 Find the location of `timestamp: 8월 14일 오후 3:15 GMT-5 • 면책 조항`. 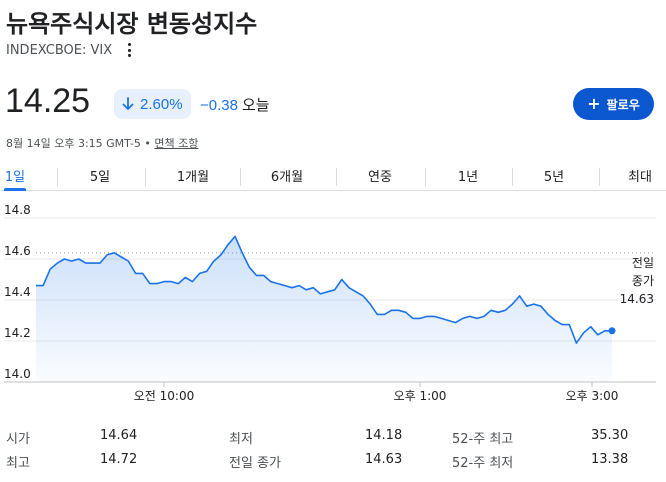

timestamp: 8월 14일 오후 3:15 GMT-5 • 면책 조항 is located at coordinates (102, 143).